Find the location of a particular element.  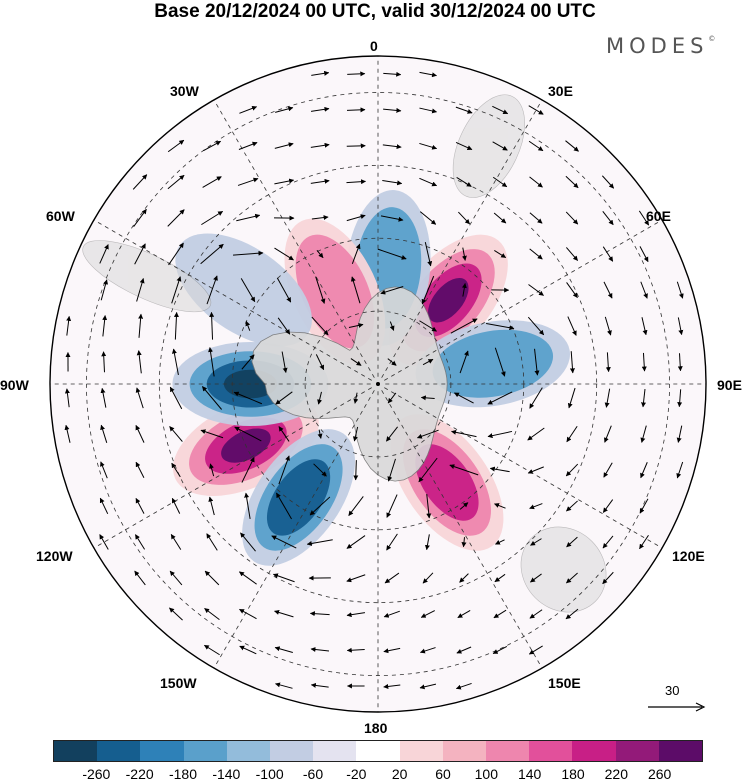

colorbar-tick-label: -20 is located at coordinates (356, 774).